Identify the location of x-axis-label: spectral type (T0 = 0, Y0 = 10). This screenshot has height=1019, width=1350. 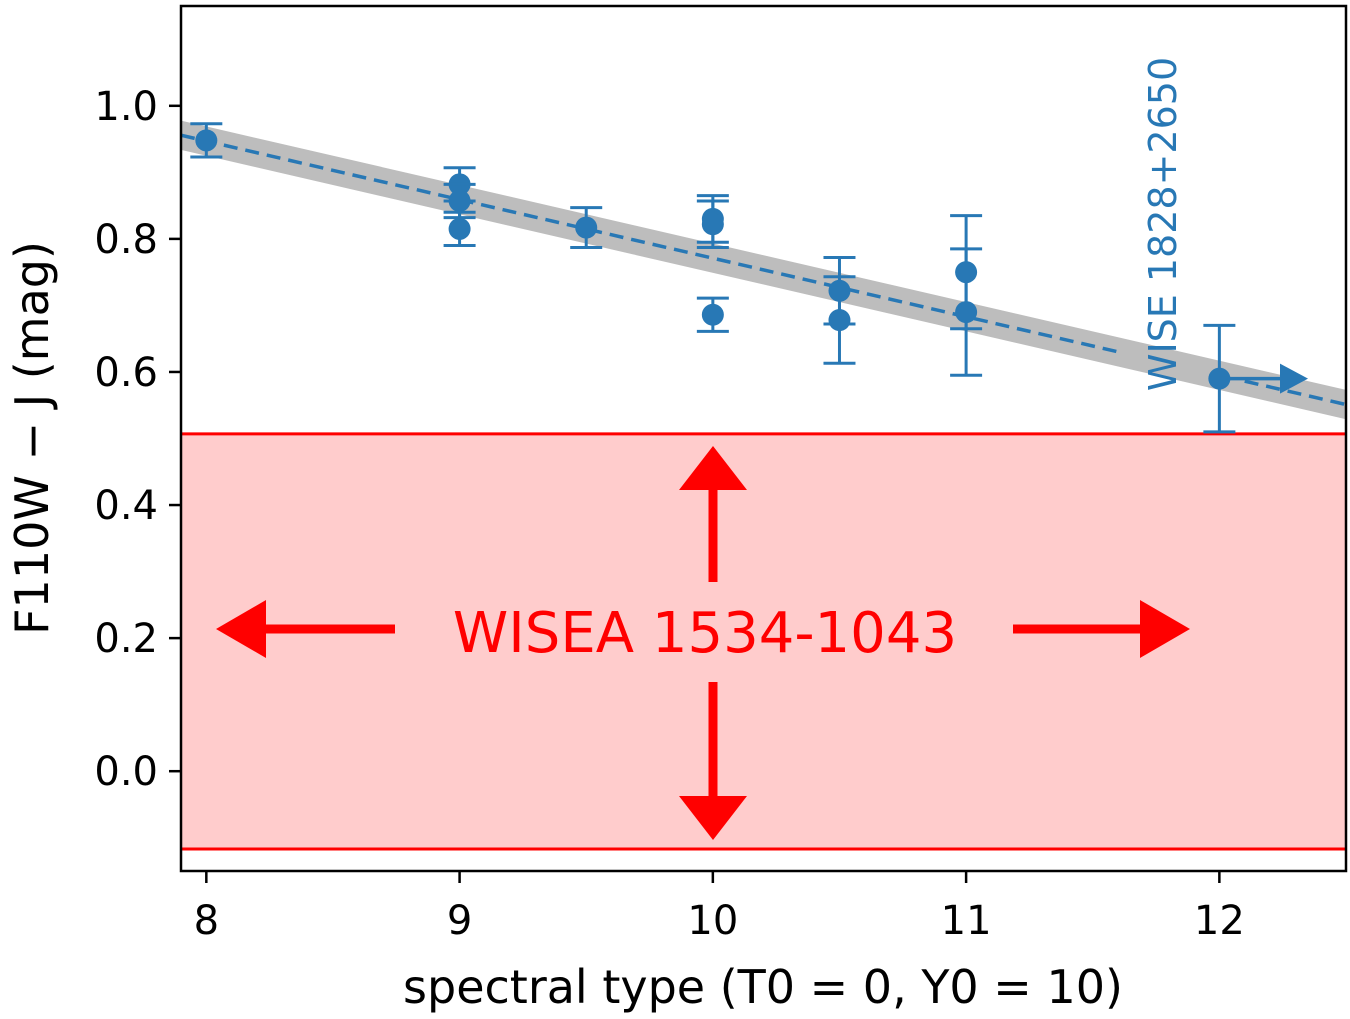
(763, 987).